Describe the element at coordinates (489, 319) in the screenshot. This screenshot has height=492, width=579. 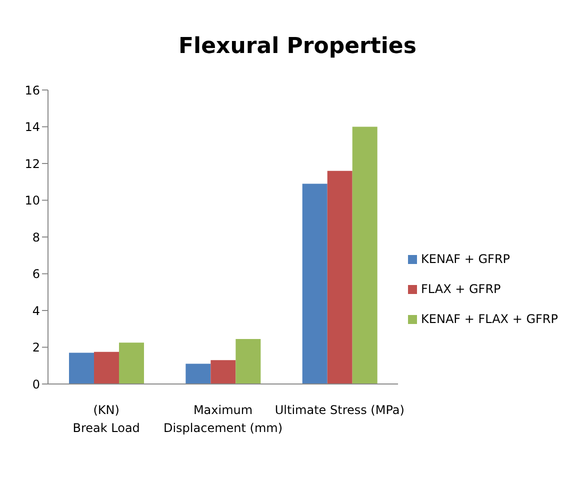
I see `legend-label: KENAF + FLAX + GFRP` at that location.